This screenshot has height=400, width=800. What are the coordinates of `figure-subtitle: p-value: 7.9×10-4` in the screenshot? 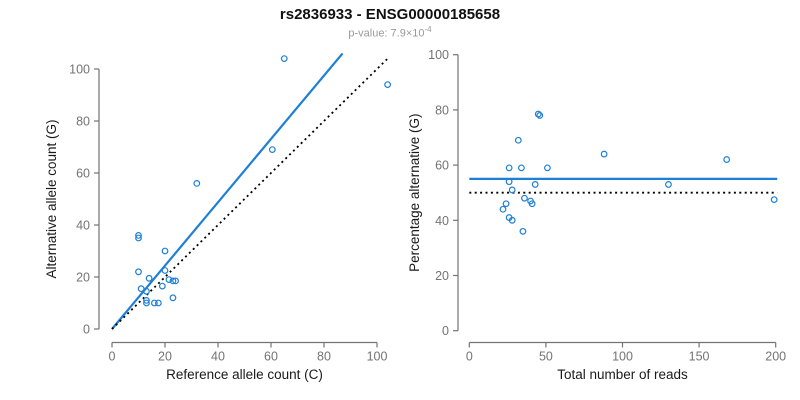 It's located at (390, 32).